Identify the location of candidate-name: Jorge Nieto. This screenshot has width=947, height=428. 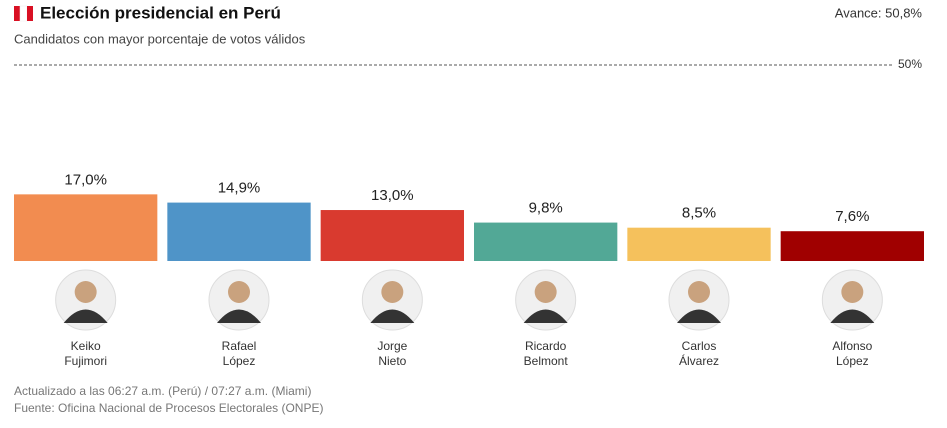
(392, 353).